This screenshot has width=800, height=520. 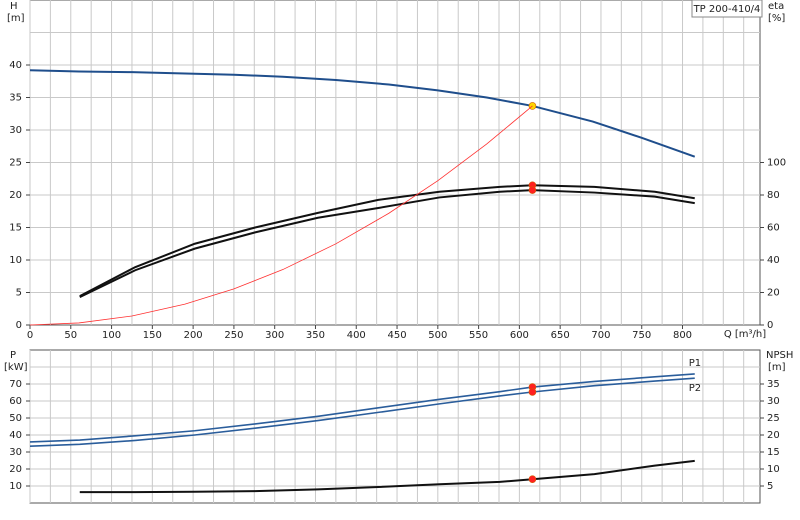 What do you see at coordinates (193, 335) in the screenshot?
I see `x-tick-label: 200` at bounding box center [193, 335].